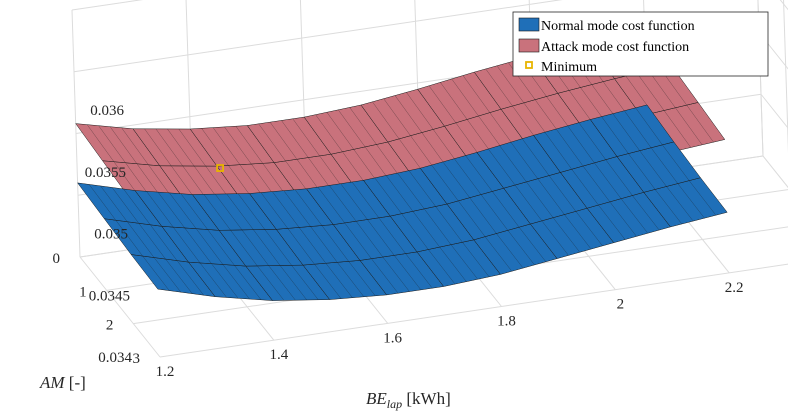 This screenshot has height=419, width=788. What do you see at coordinates (57, 259) in the screenshot?
I see `y-tick-label: 0` at bounding box center [57, 259].